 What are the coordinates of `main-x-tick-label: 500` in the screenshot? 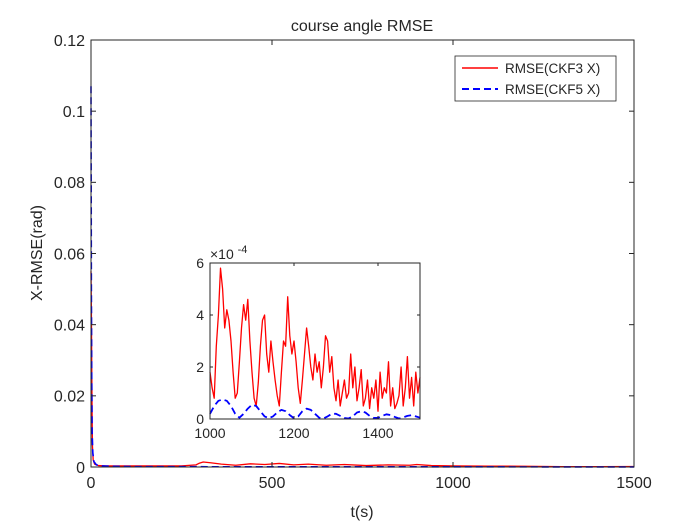 It's located at (272, 483).